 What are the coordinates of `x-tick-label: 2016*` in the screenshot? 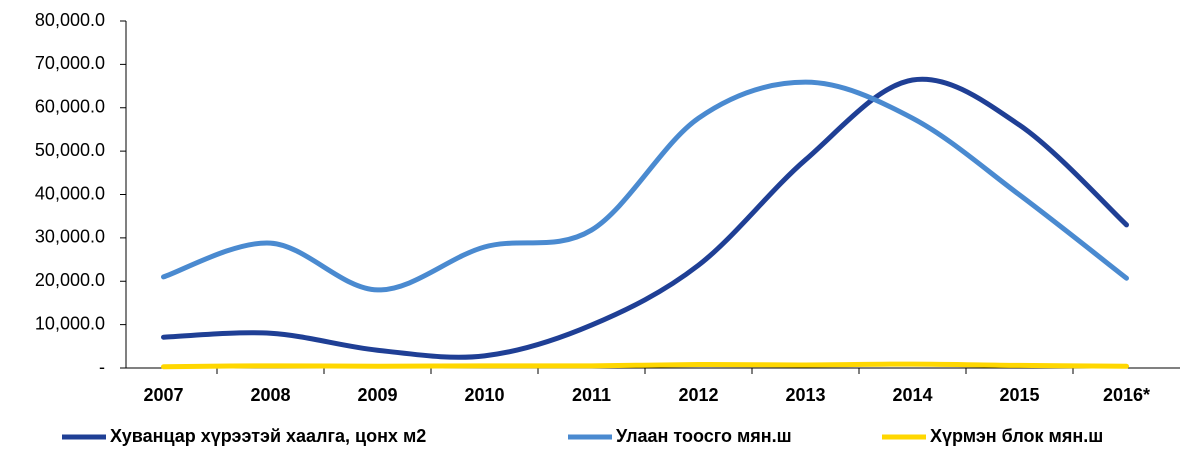 It's located at (1126, 395).